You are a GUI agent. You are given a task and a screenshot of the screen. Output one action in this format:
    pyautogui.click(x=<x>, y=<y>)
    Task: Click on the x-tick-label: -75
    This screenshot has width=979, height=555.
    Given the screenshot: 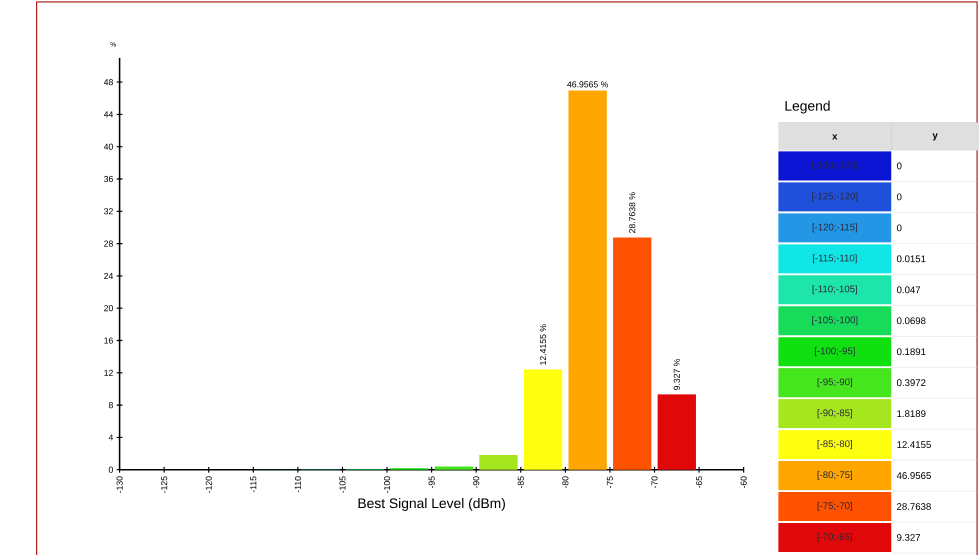 What is the action you would take?
    pyautogui.click(x=609, y=482)
    